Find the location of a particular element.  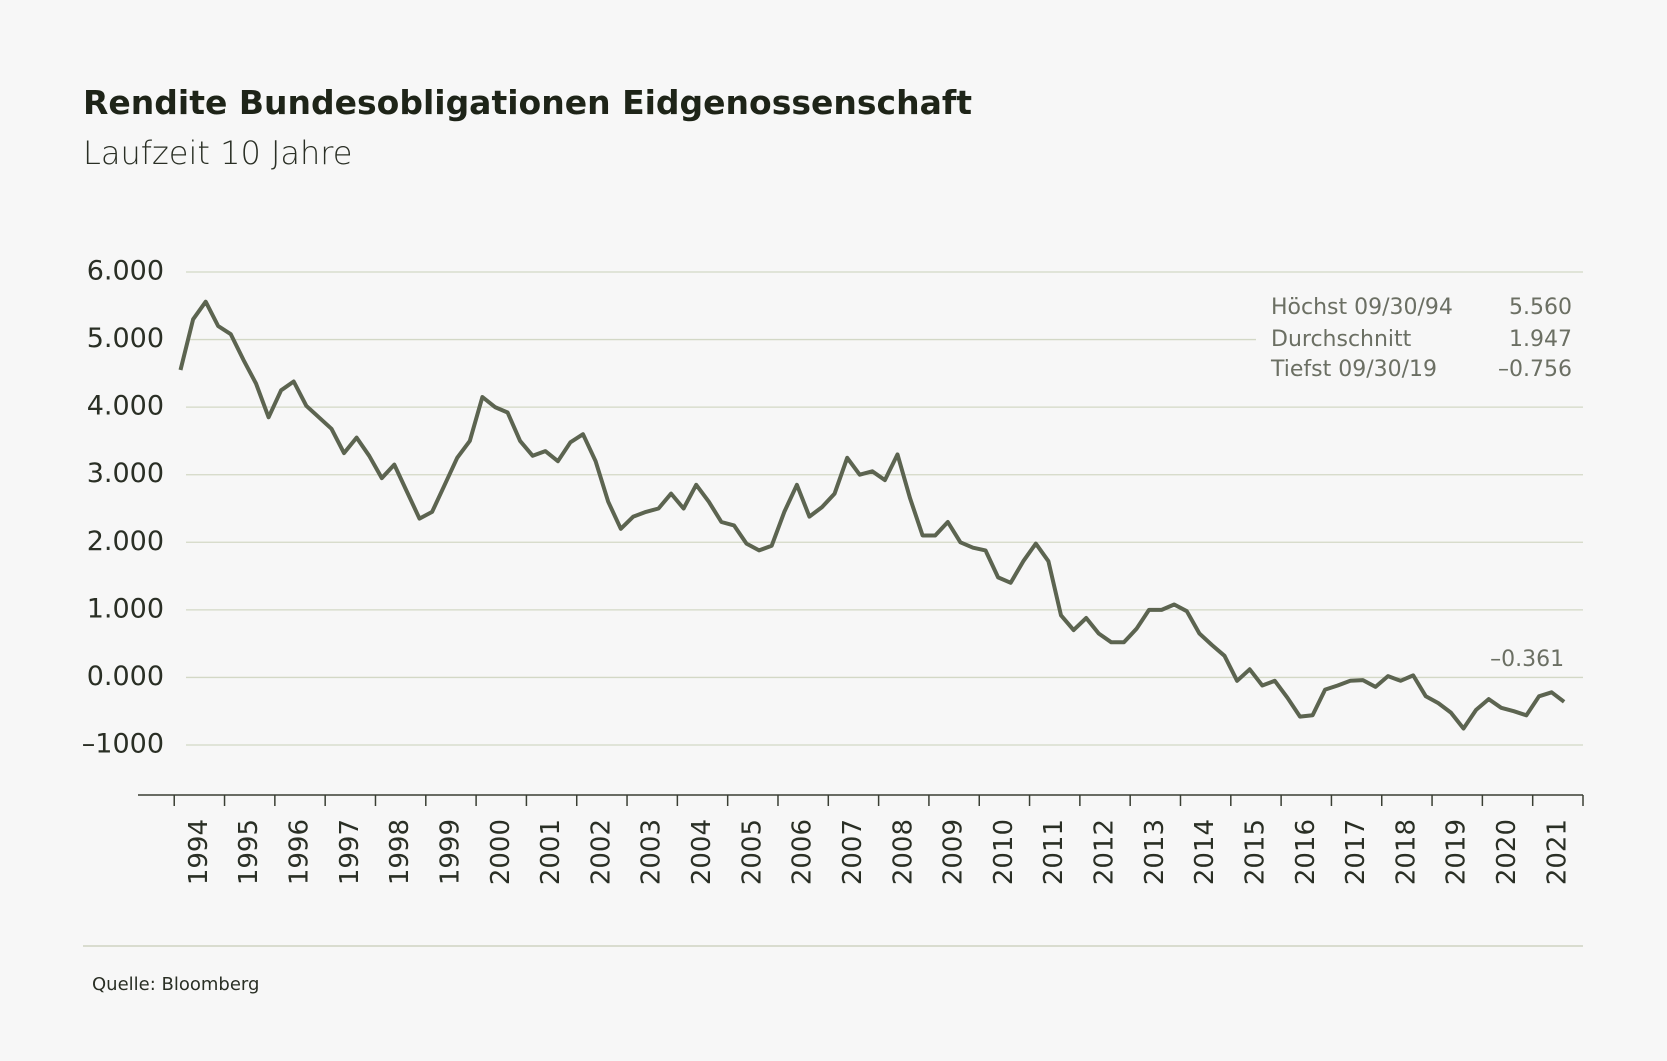

x-tick-label: 1996 is located at coordinates (300, 852).